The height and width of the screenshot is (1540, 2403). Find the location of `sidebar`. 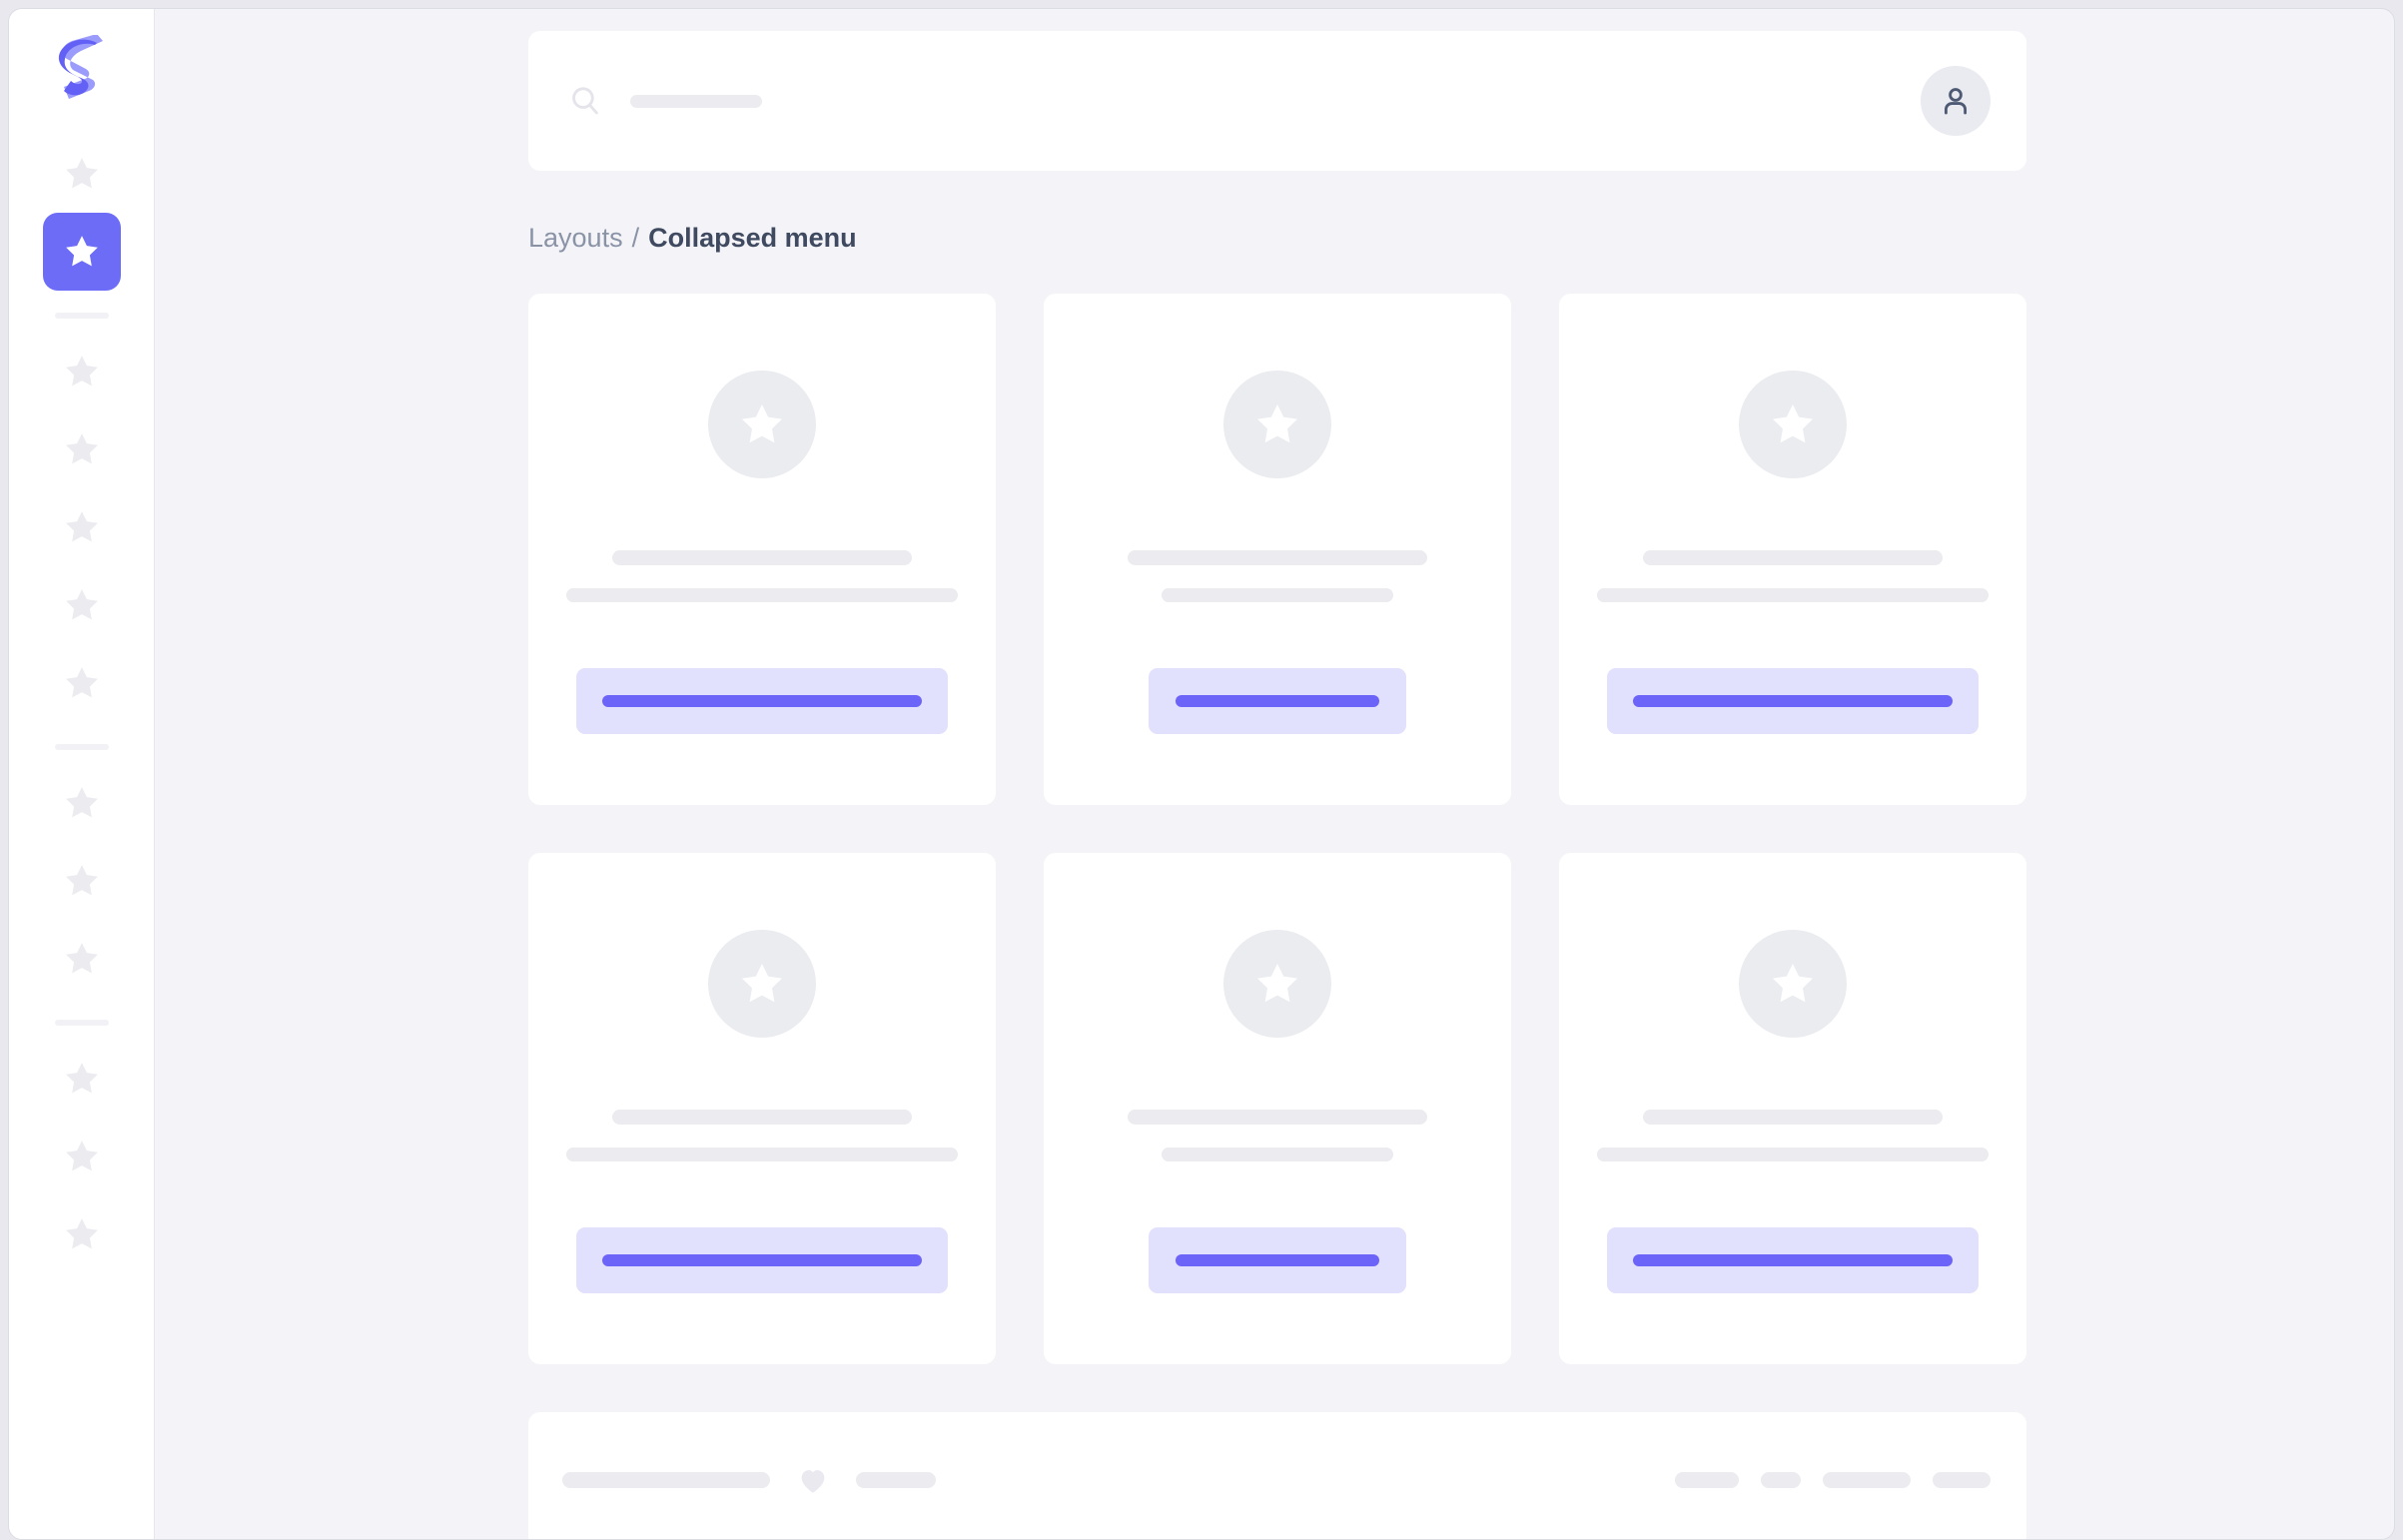

sidebar is located at coordinates (82, 774).